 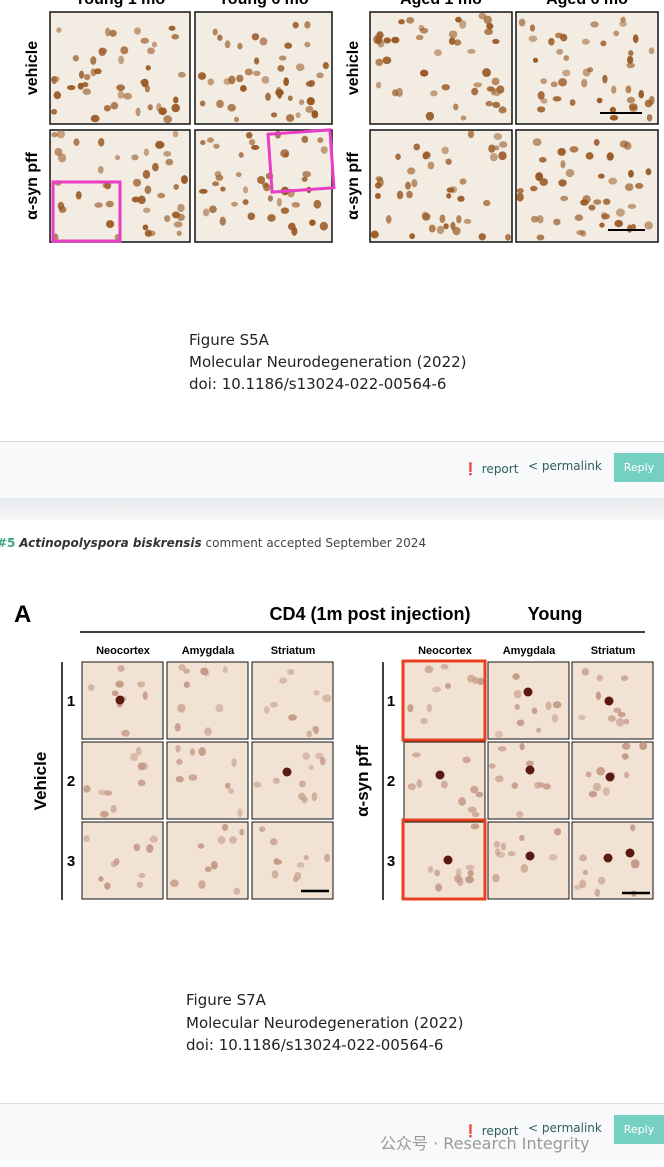 What do you see at coordinates (110, 543) in the screenshot?
I see `comment-author: Actinopolyspora biskrensis` at bounding box center [110, 543].